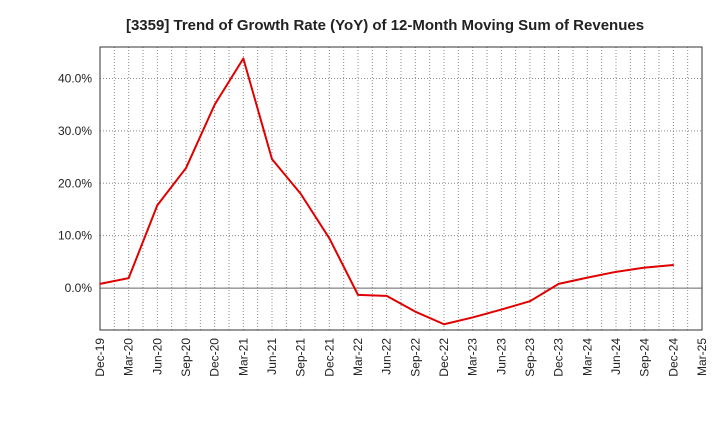  What do you see at coordinates (186, 357) in the screenshot?
I see `x-tick-label: Sep-20` at bounding box center [186, 357].